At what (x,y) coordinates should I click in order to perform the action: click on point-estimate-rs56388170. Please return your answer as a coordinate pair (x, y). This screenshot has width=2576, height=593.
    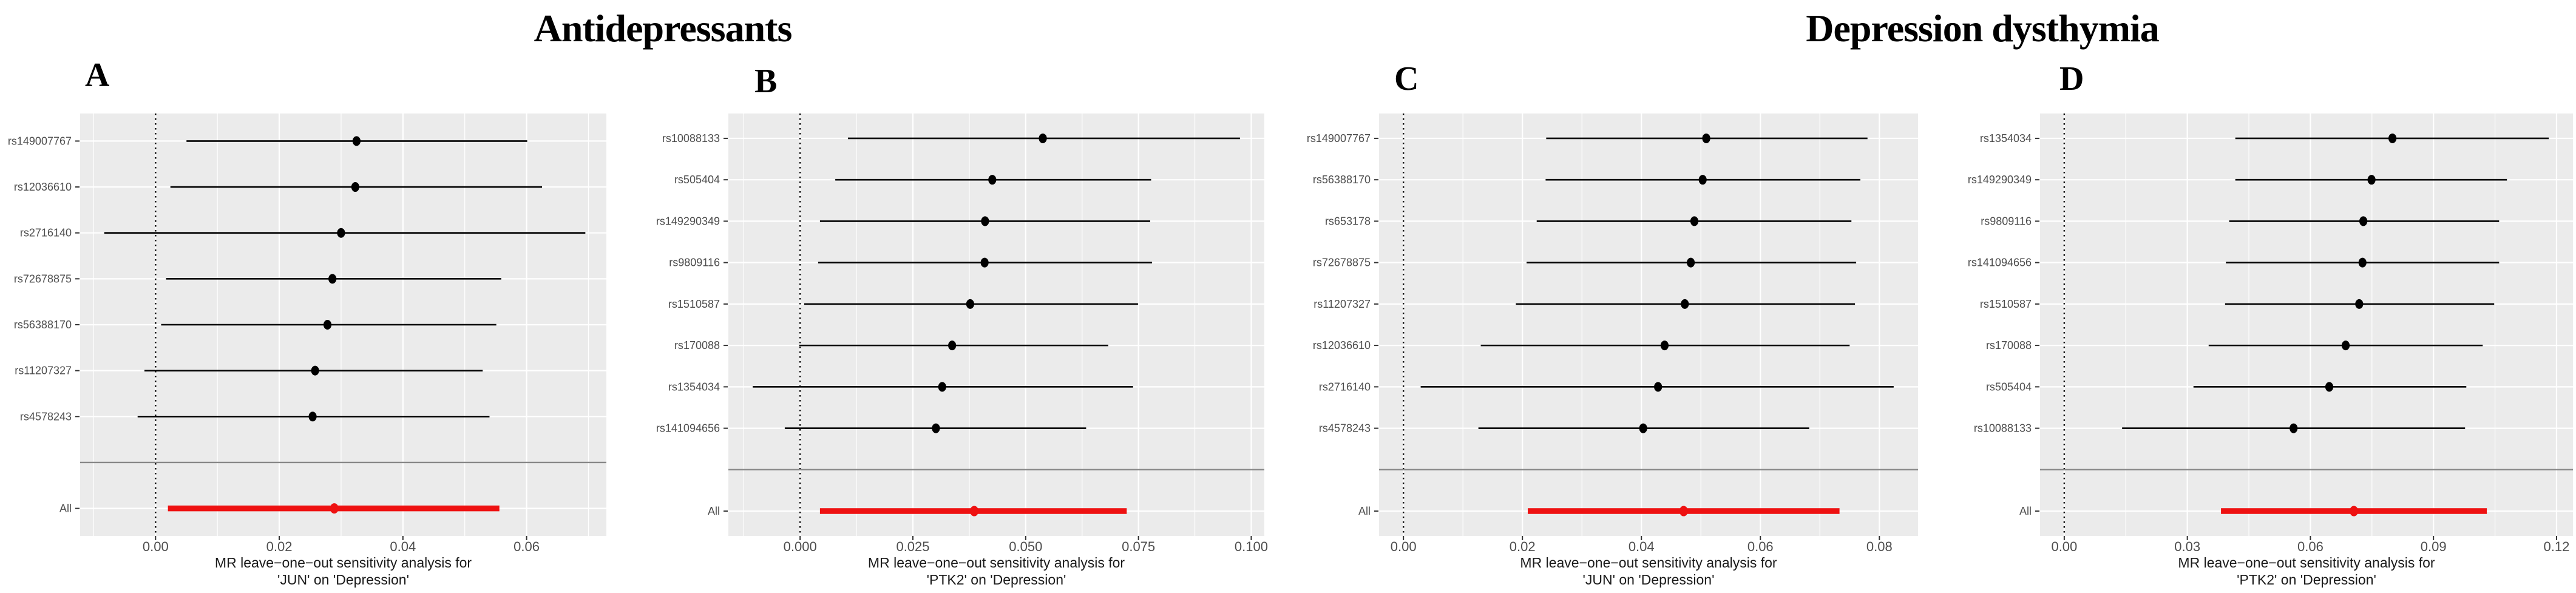
    Looking at the image, I should click on (327, 325).